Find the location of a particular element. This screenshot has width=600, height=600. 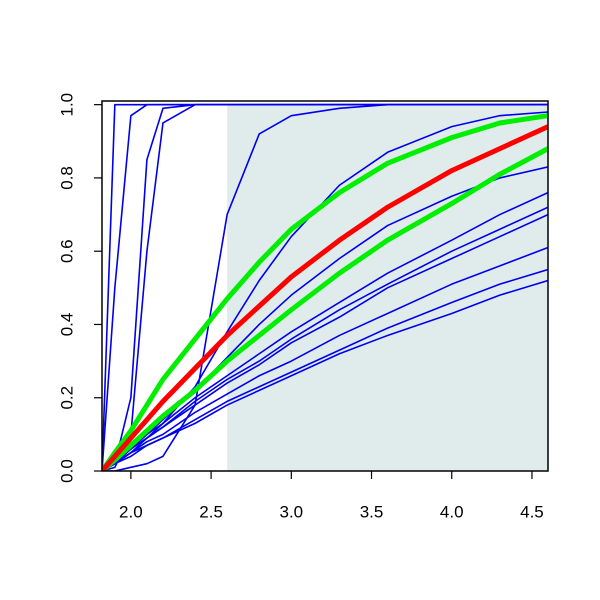

x-tick-label: 4.5 is located at coordinates (532, 511).